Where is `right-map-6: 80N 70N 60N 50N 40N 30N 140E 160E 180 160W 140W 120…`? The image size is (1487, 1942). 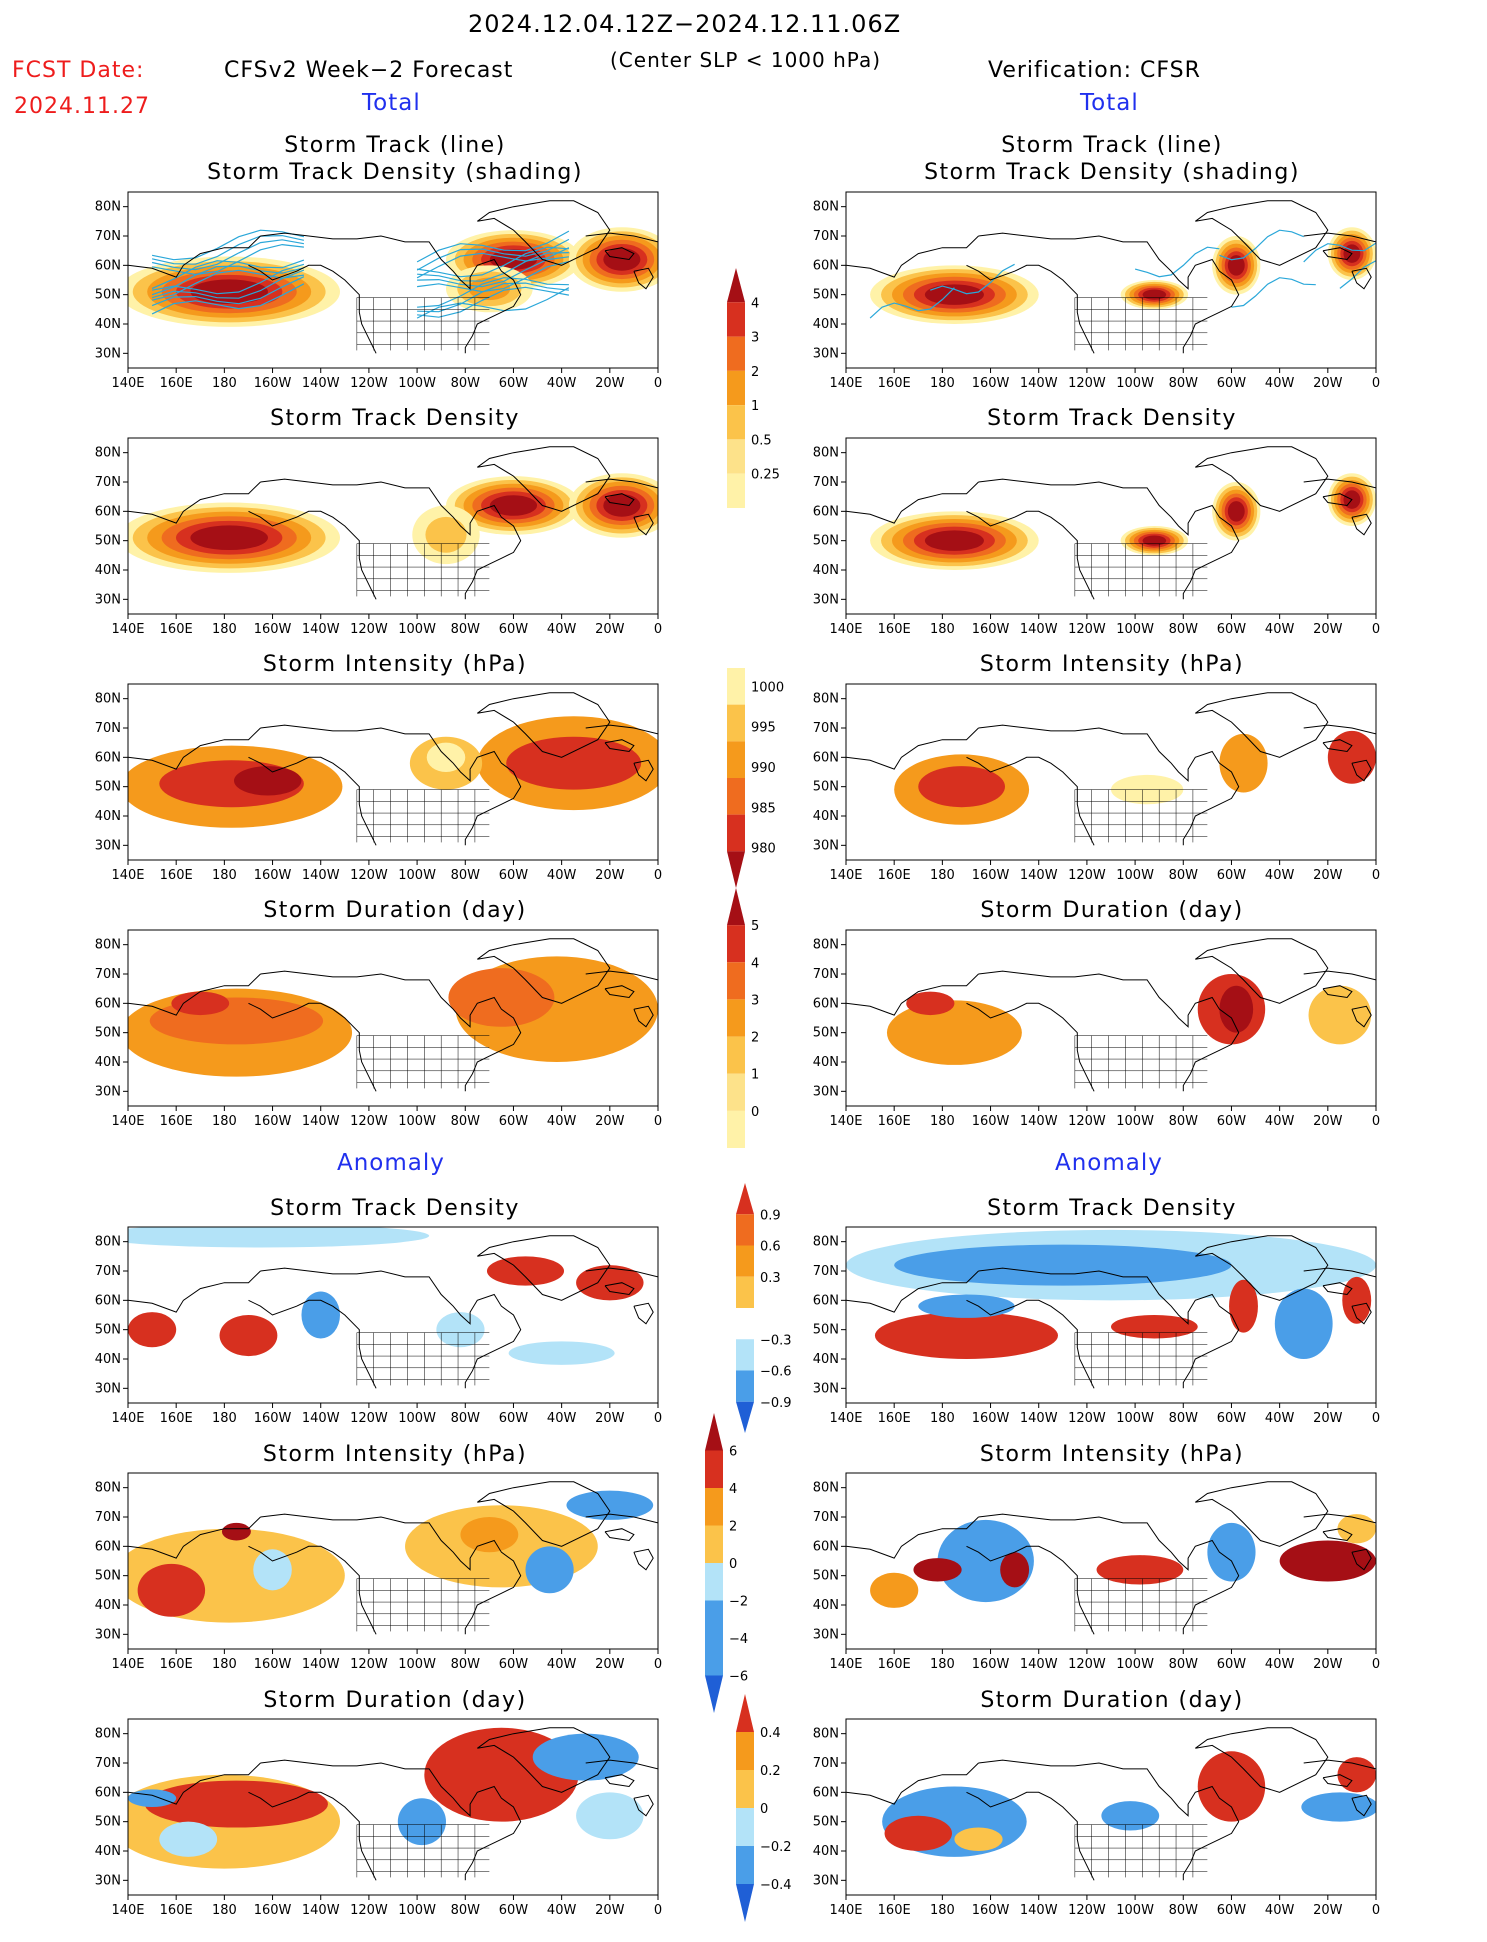 right-map-6: 80N 70N 60N 50N 40N 30N 140E 160E 180 160W 140W 120… is located at coordinates (1096, 1572).